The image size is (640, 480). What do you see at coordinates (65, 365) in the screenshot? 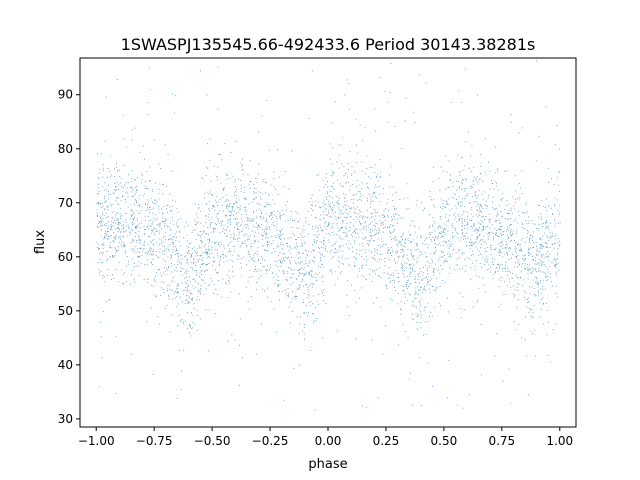
I see `y-tick-label: 40` at bounding box center [65, 365].